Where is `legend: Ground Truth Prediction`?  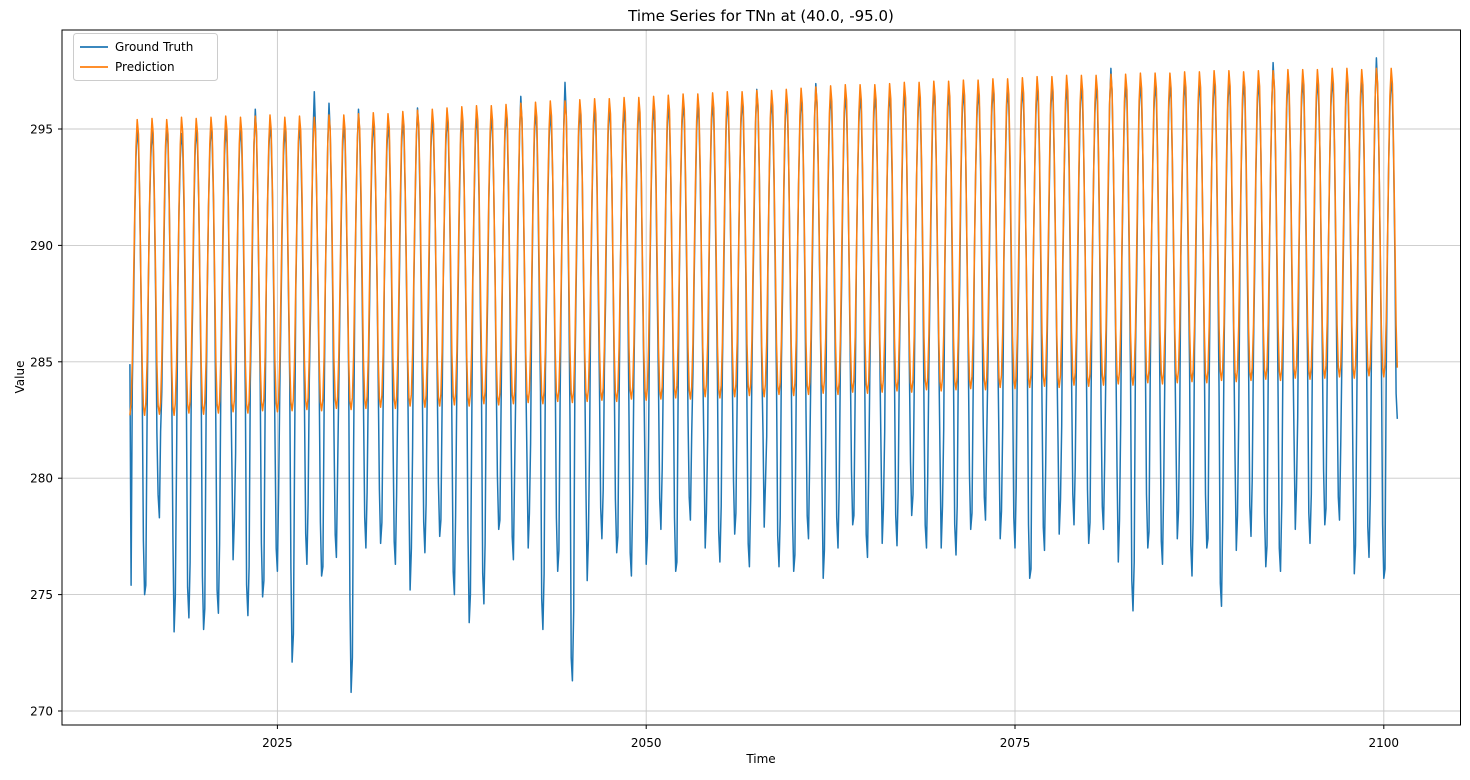
legend: Ground Truth Prediction is located at coordinates (145, 57).